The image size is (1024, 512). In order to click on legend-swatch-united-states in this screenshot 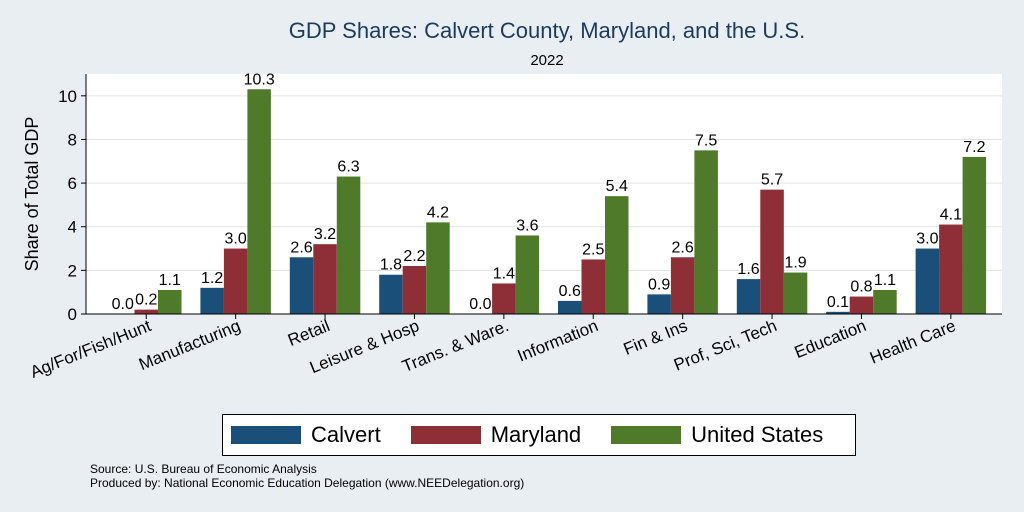, I will do `click(646, 435)`.